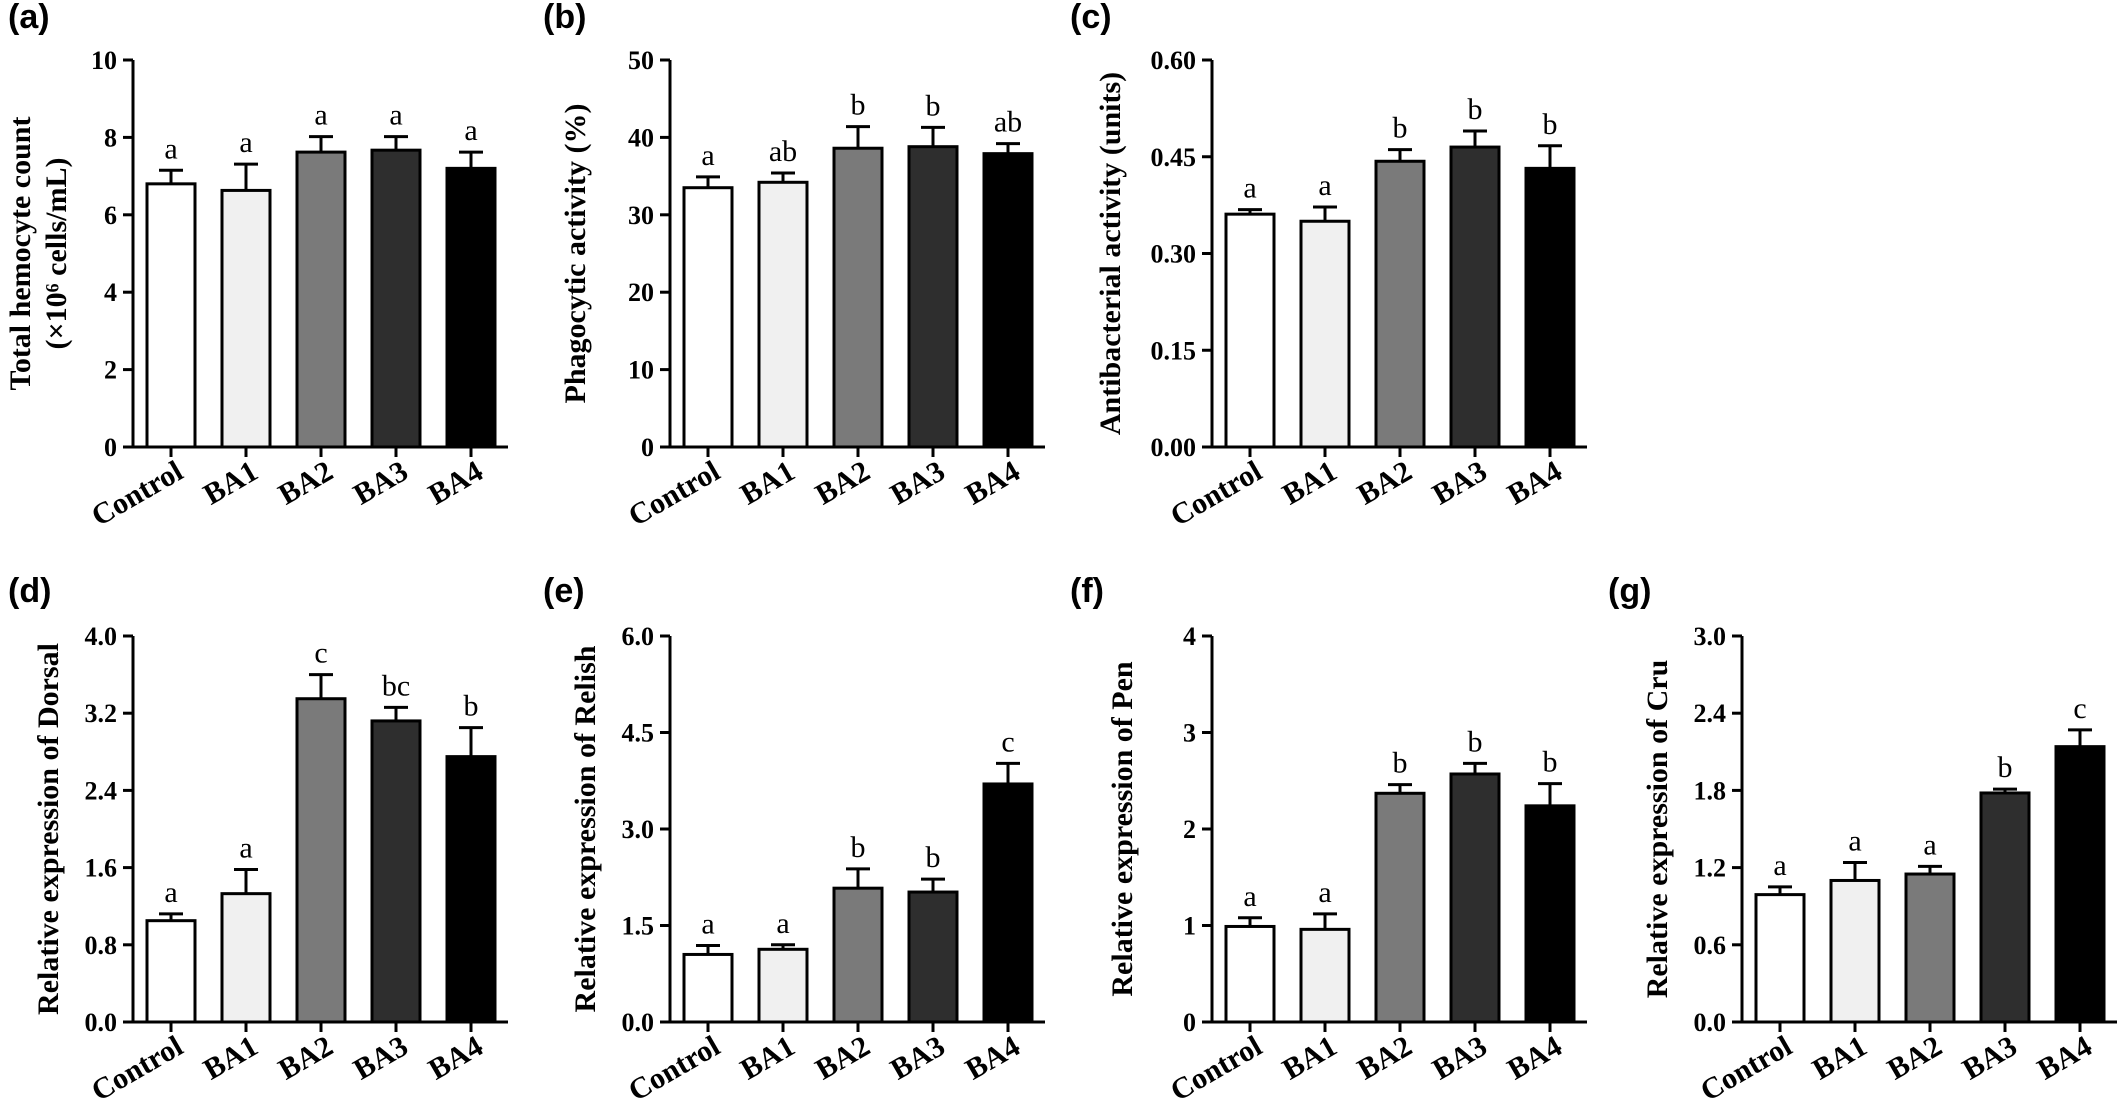 The image size is (2128, 1110). Describe the element at coordinates (1174, 254) in the screenshot. I see `y-tick-label: 0.30` at that location.